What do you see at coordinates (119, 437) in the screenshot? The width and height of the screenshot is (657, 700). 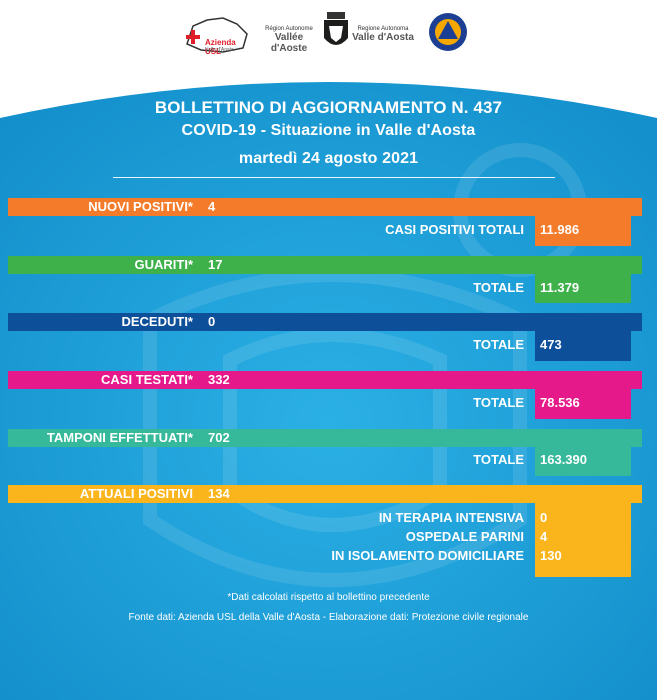 I see `tamponi-label: TAMPONI EFFETTUATI*` at bounding box center [119, 437].